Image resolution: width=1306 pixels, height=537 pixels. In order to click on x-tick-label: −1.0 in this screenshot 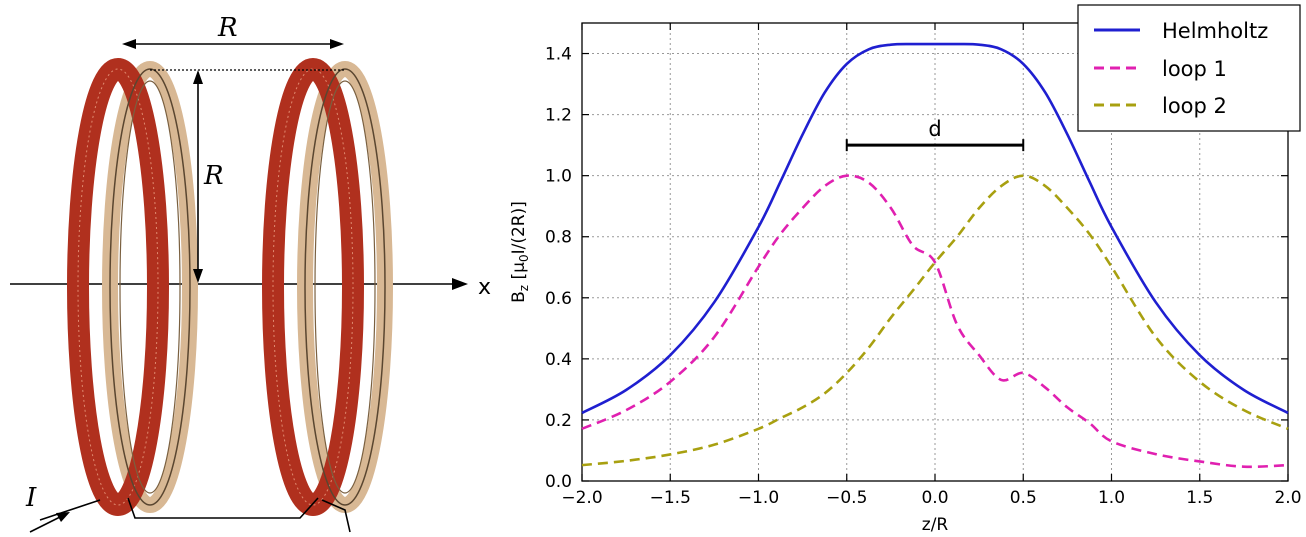, I will do `click(758, 498)`.